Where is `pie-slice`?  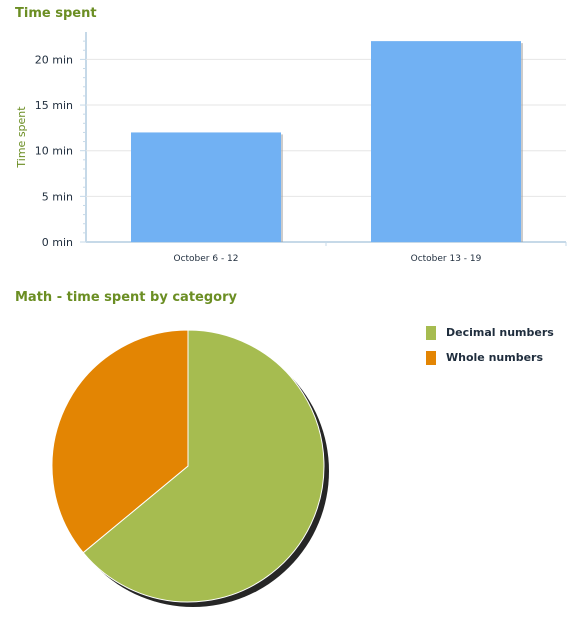 pie-slice is located at coordinates (120, 441).